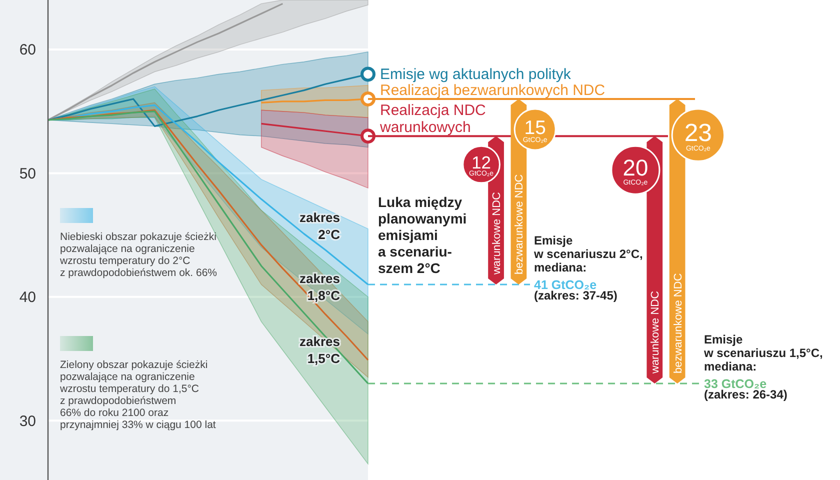 The height and width of the screenshot is (480, 840). What do you see at coordinates (320, 226) in the screenshot?
I see `annotation: zakres 2°C` at bounding box center [320, 226].